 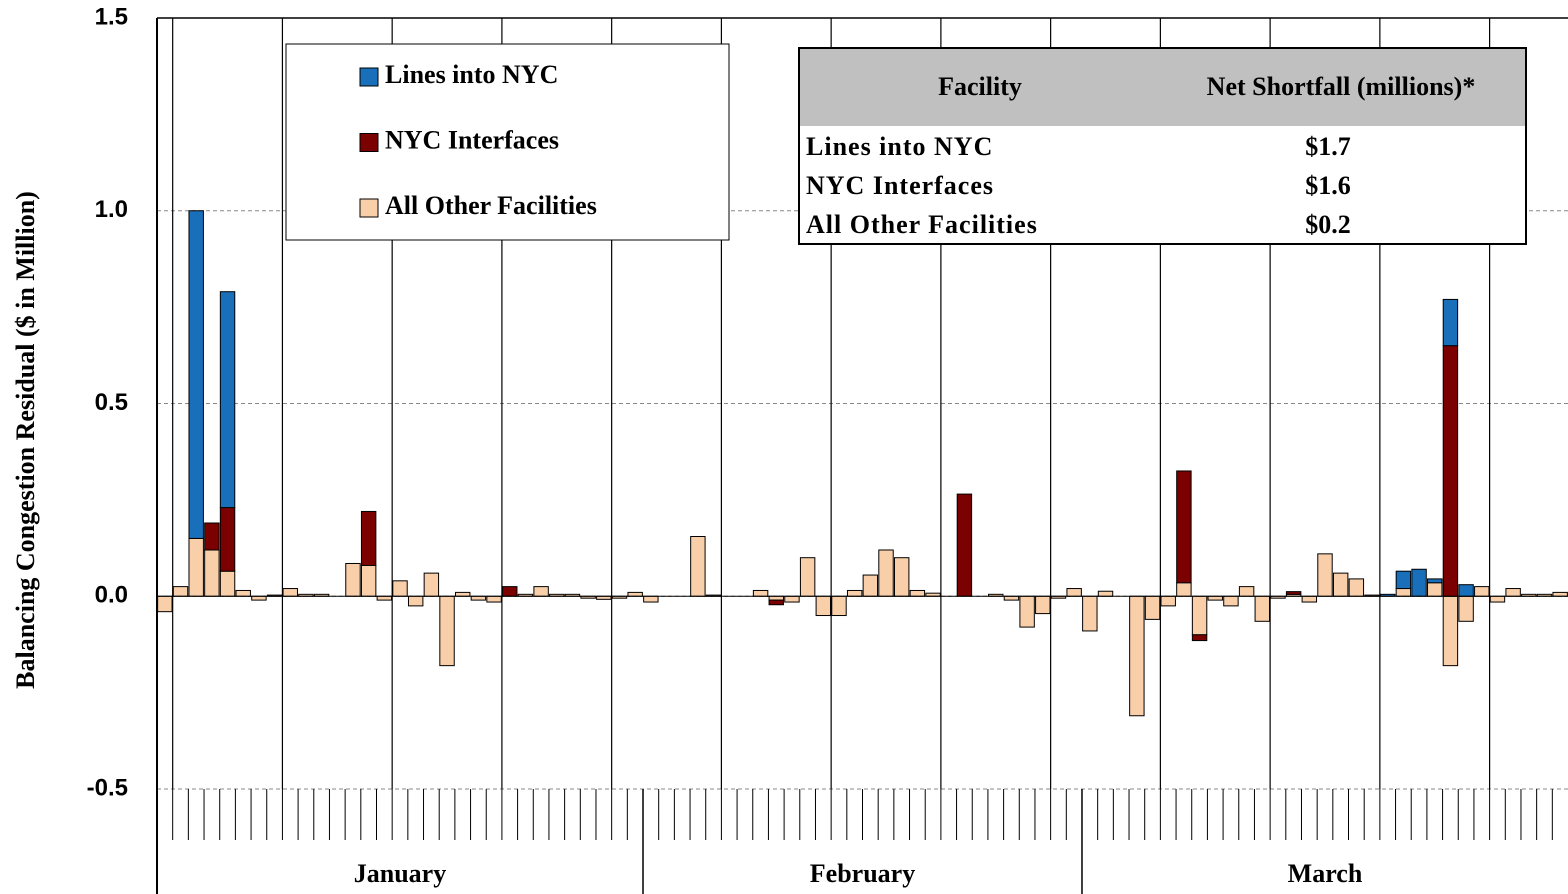 I want to click on legend-label: Lines into NYC, so click(x=471, y=74).